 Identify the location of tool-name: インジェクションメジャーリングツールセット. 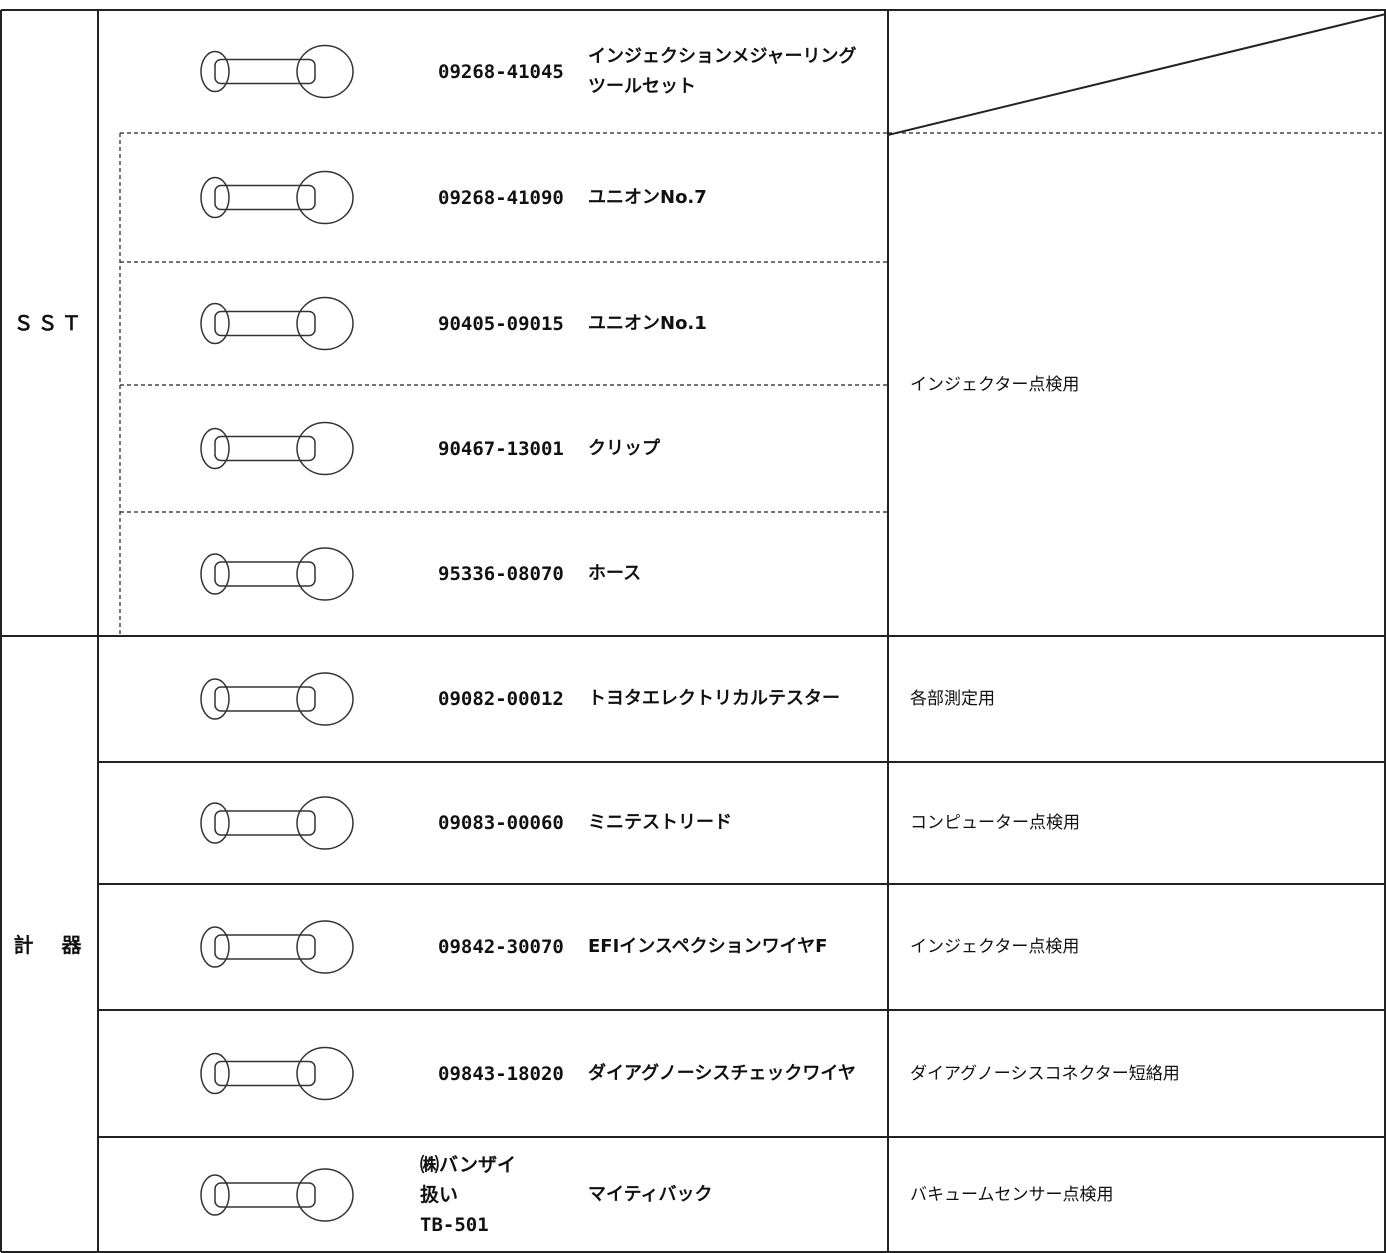
(722, 71).